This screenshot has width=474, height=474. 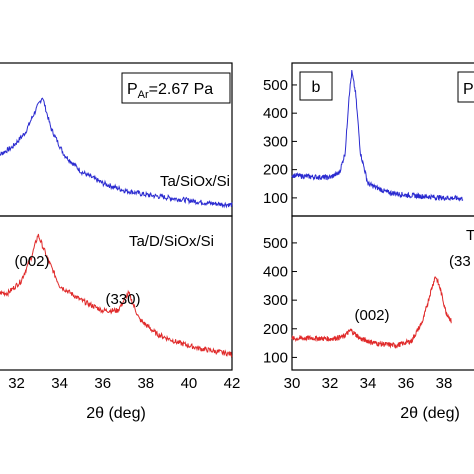 What do you see at coordinates (232, 383) in the screenshot?
I see `left-x-tick-label: 42` at bounding box center [232, 383].